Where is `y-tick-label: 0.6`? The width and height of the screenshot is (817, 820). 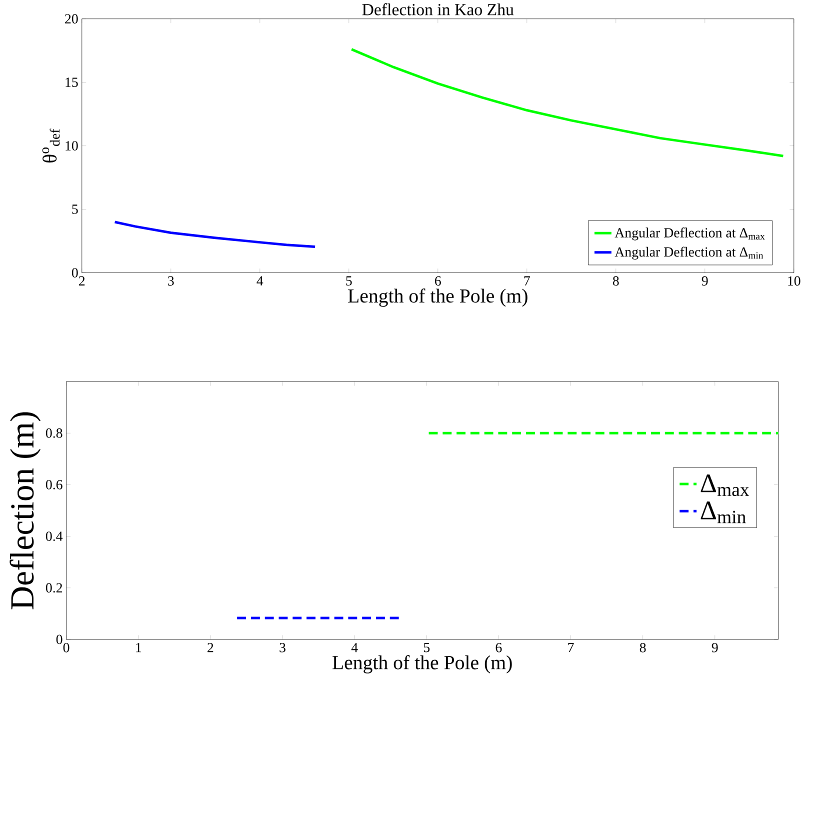
y-tick-label: 0.6 is located at coordinates (54, 485).